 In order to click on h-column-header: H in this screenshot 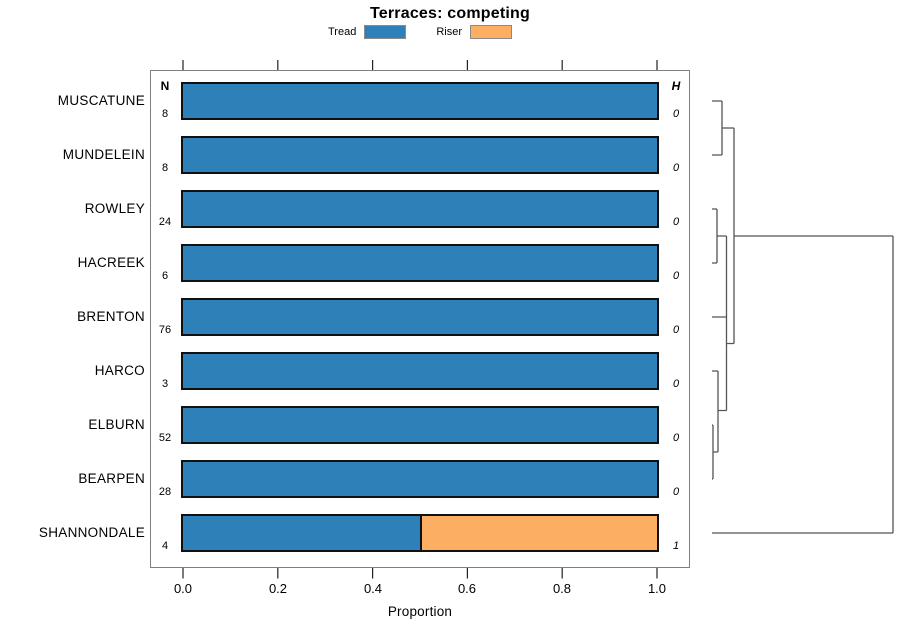, I will do `click(676, 86)`.